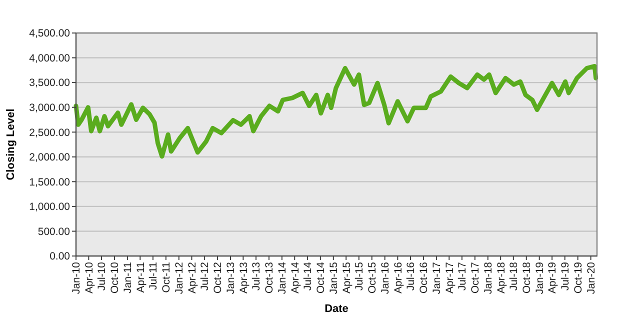  Describe the element at coordinates (424, 278) in the screenshot. I see `x-tick-label: Oct-16` at that location.